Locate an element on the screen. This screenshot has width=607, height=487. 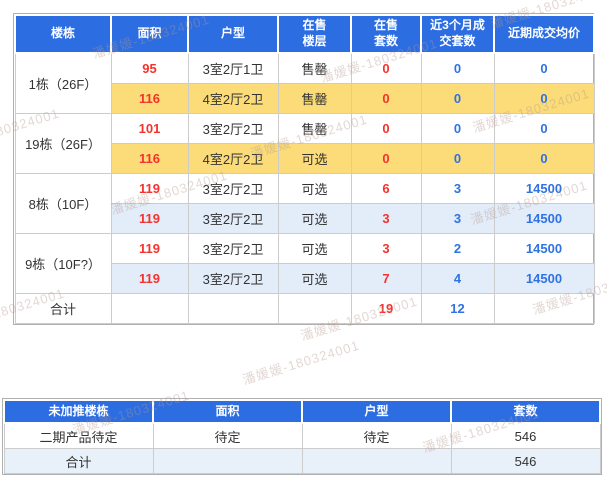
table-row: 1栋（26F） 95 3室2厅1卫 售罄 0 0 0 is located at coordinates (304, 83).